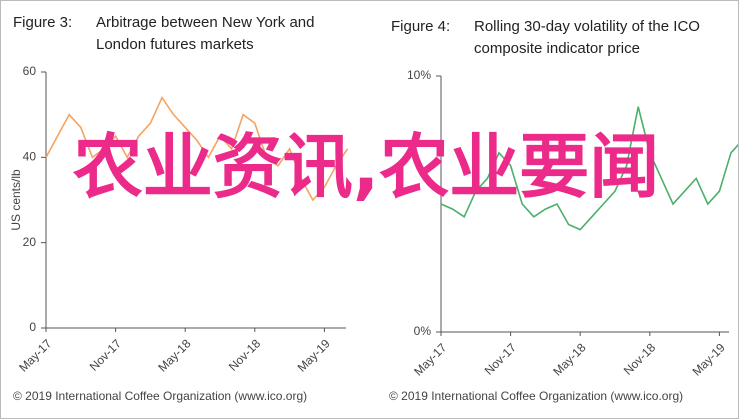 This screenshot has width=739, height=419. What do you see at coordinates (43, 22) in the screenshot?
I see `figure-label: Figure 3:` at bounding box center [43, 22].